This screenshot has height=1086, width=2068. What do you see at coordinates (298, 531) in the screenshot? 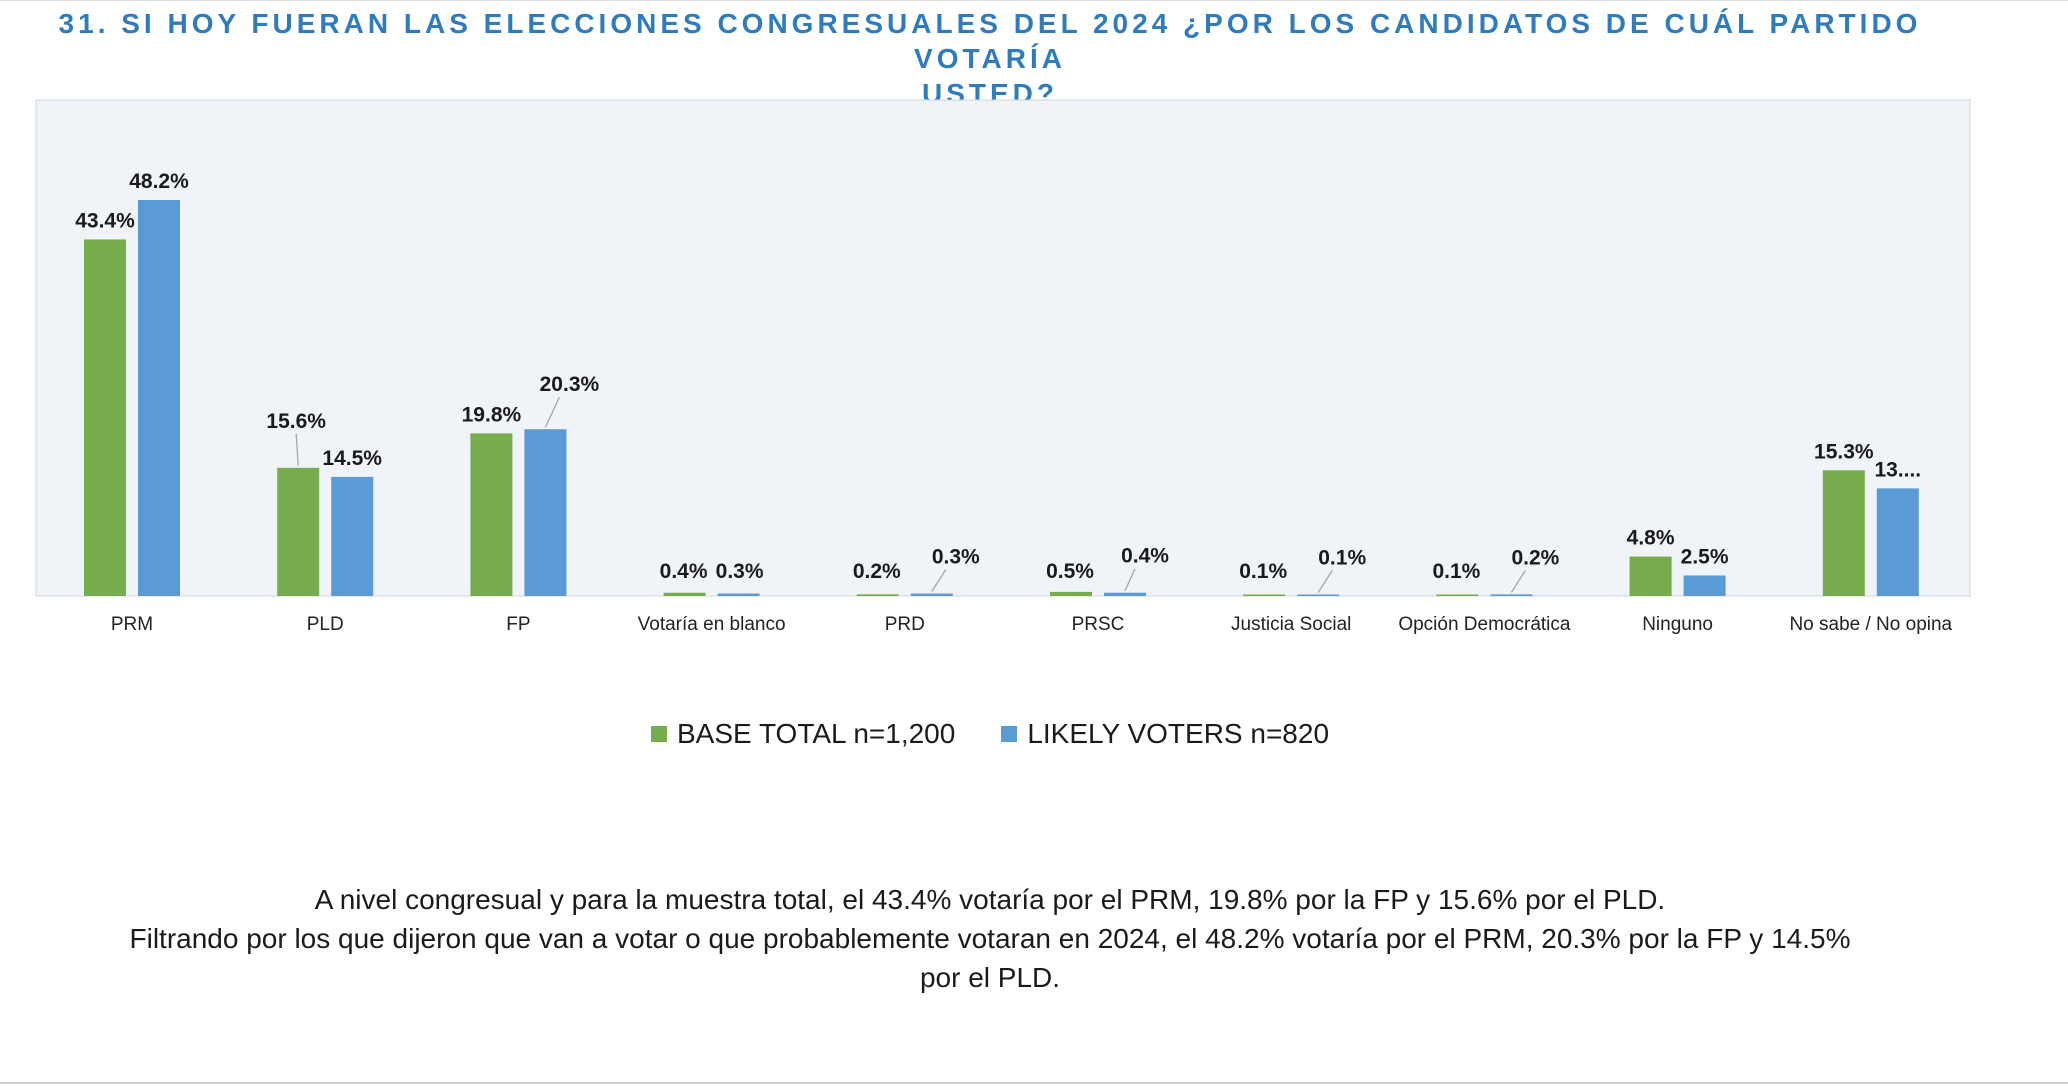
I see `bar-base-total-pld` at bounding box center [298, 531].